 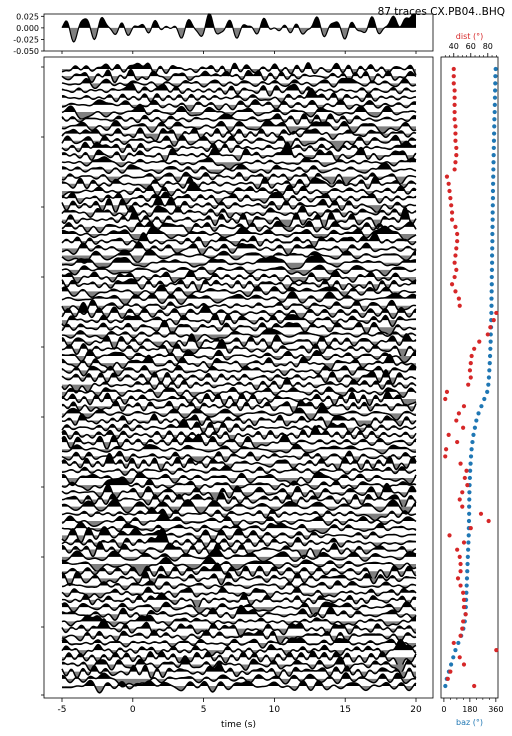 I want to click on trace-14-neg-fill, so click(x=239, y=166).